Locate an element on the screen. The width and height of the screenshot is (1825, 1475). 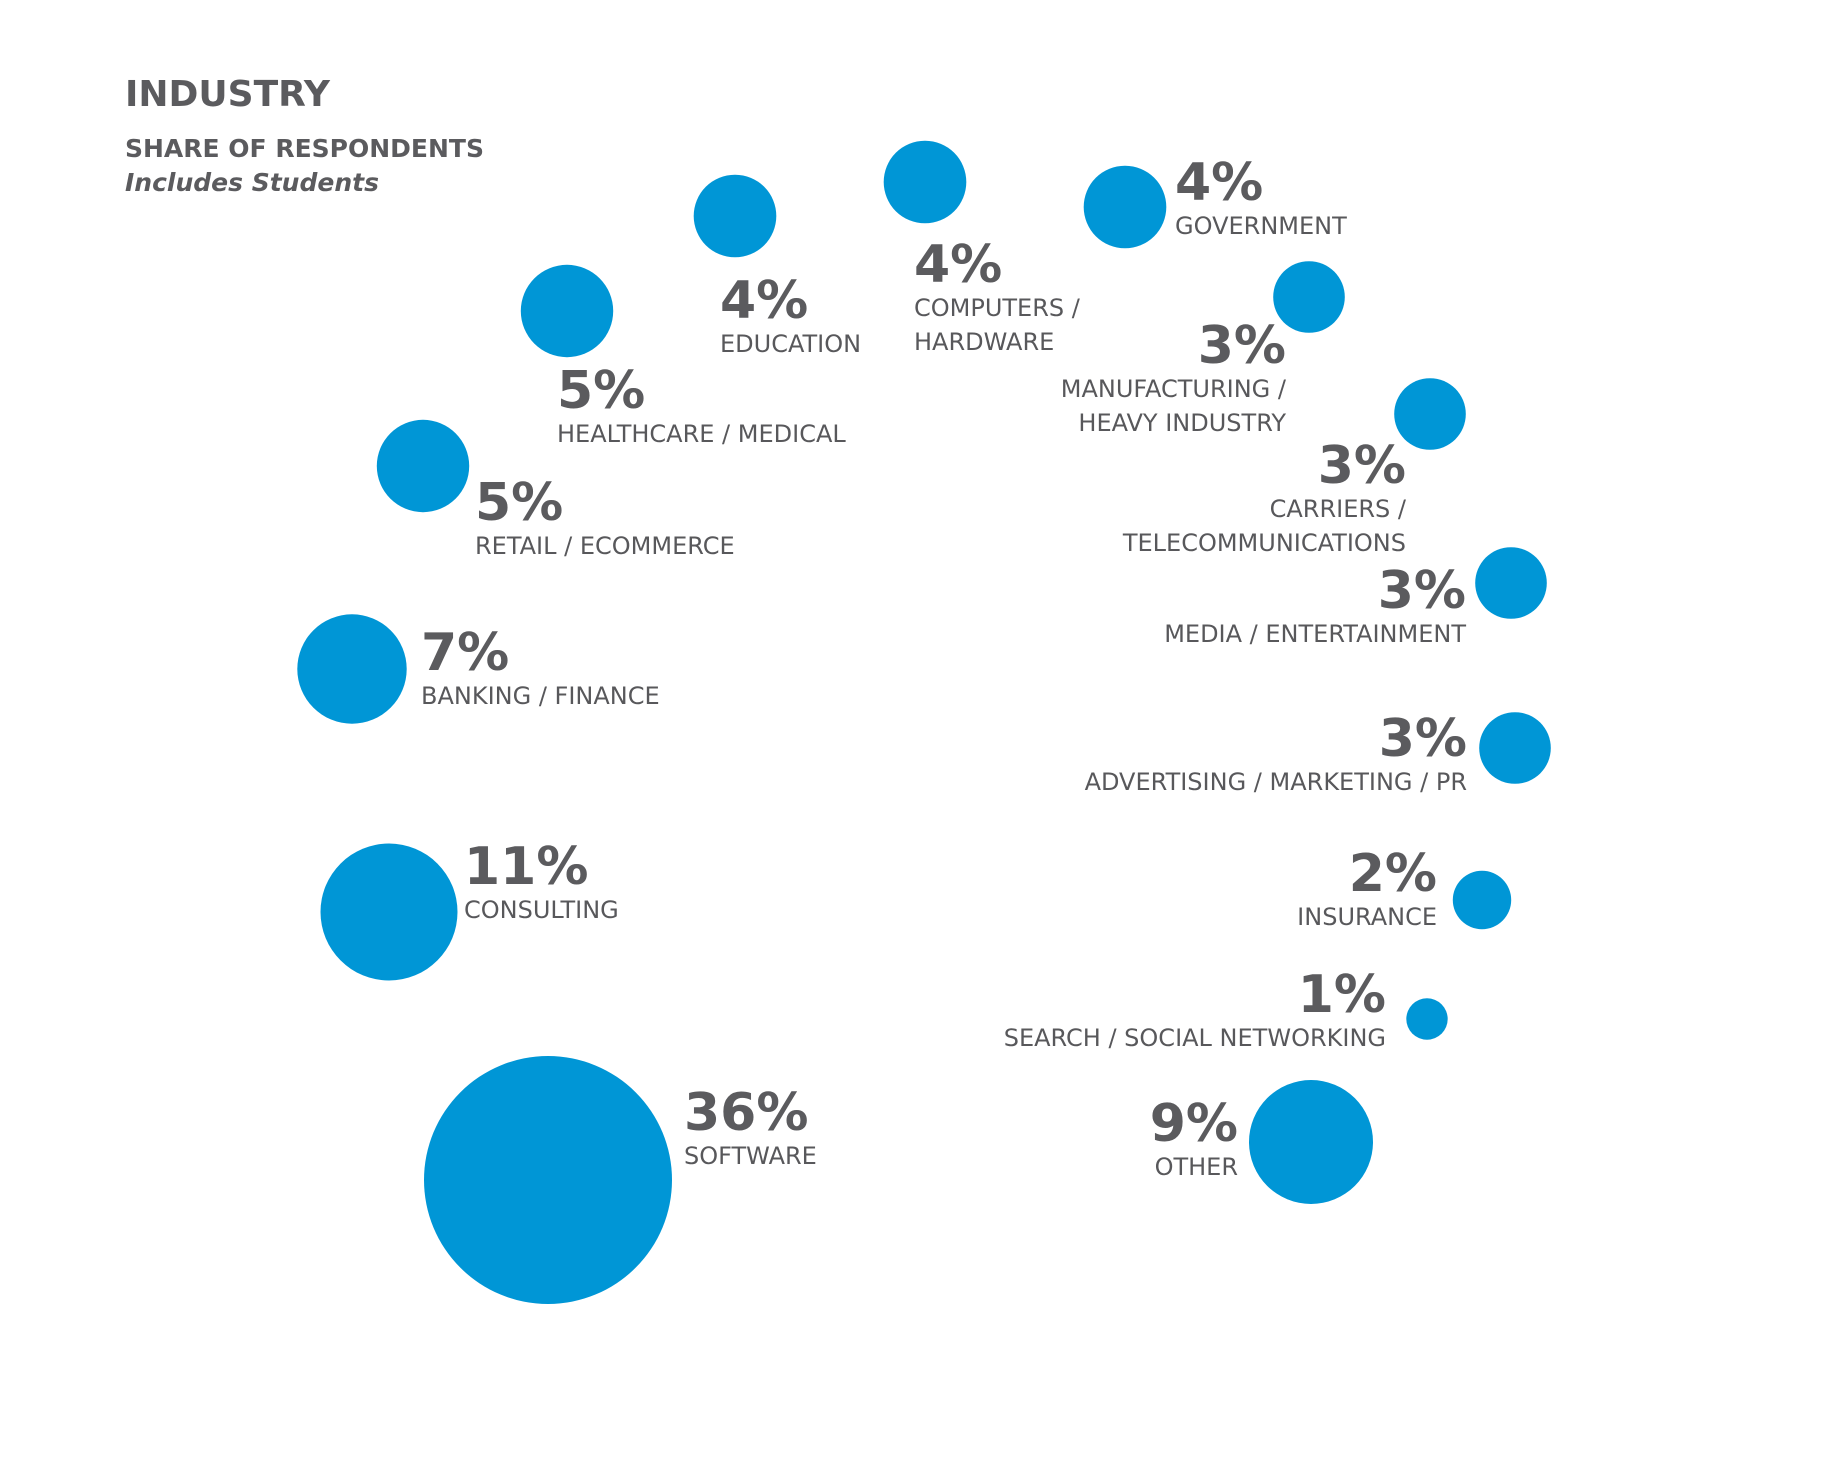
category-label-5-0: EDUCATION is located at coordinates (790, 344).